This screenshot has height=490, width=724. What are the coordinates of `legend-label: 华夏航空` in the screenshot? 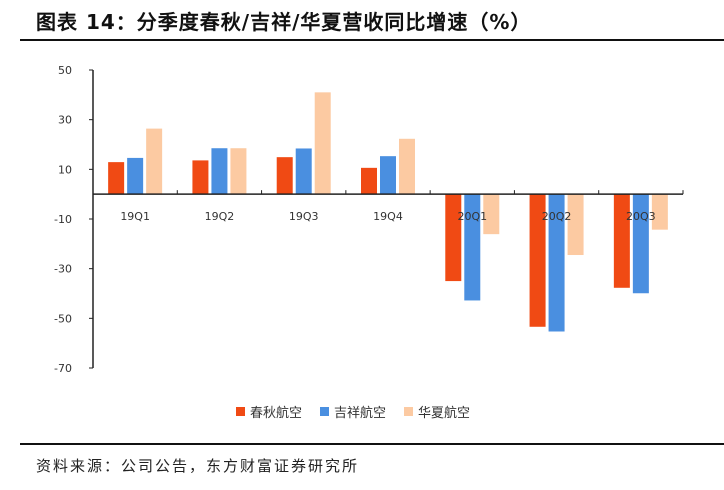 It's located at (444, 413).